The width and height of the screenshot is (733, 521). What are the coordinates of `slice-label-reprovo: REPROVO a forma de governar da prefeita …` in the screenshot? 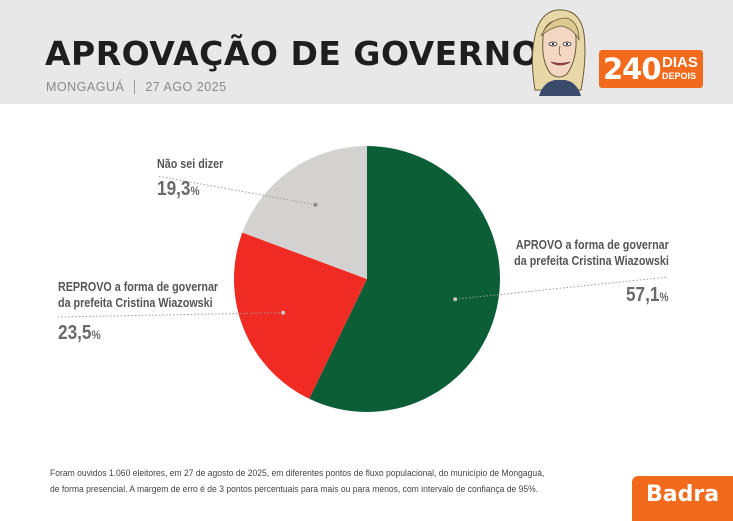 It's located at (138, 295).